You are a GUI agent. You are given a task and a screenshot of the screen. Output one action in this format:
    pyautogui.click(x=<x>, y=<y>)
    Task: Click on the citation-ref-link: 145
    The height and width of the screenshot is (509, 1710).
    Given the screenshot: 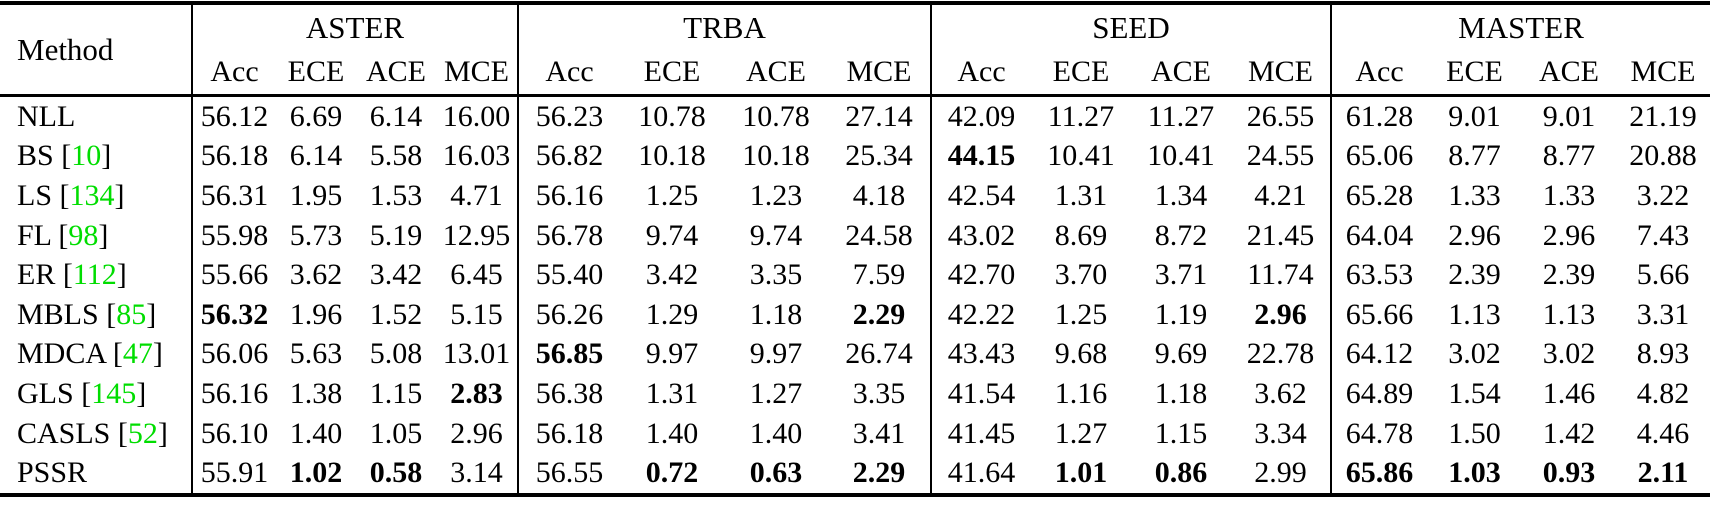 What is the action you would take?
    pyautogui.click(x=114, y=393)
    